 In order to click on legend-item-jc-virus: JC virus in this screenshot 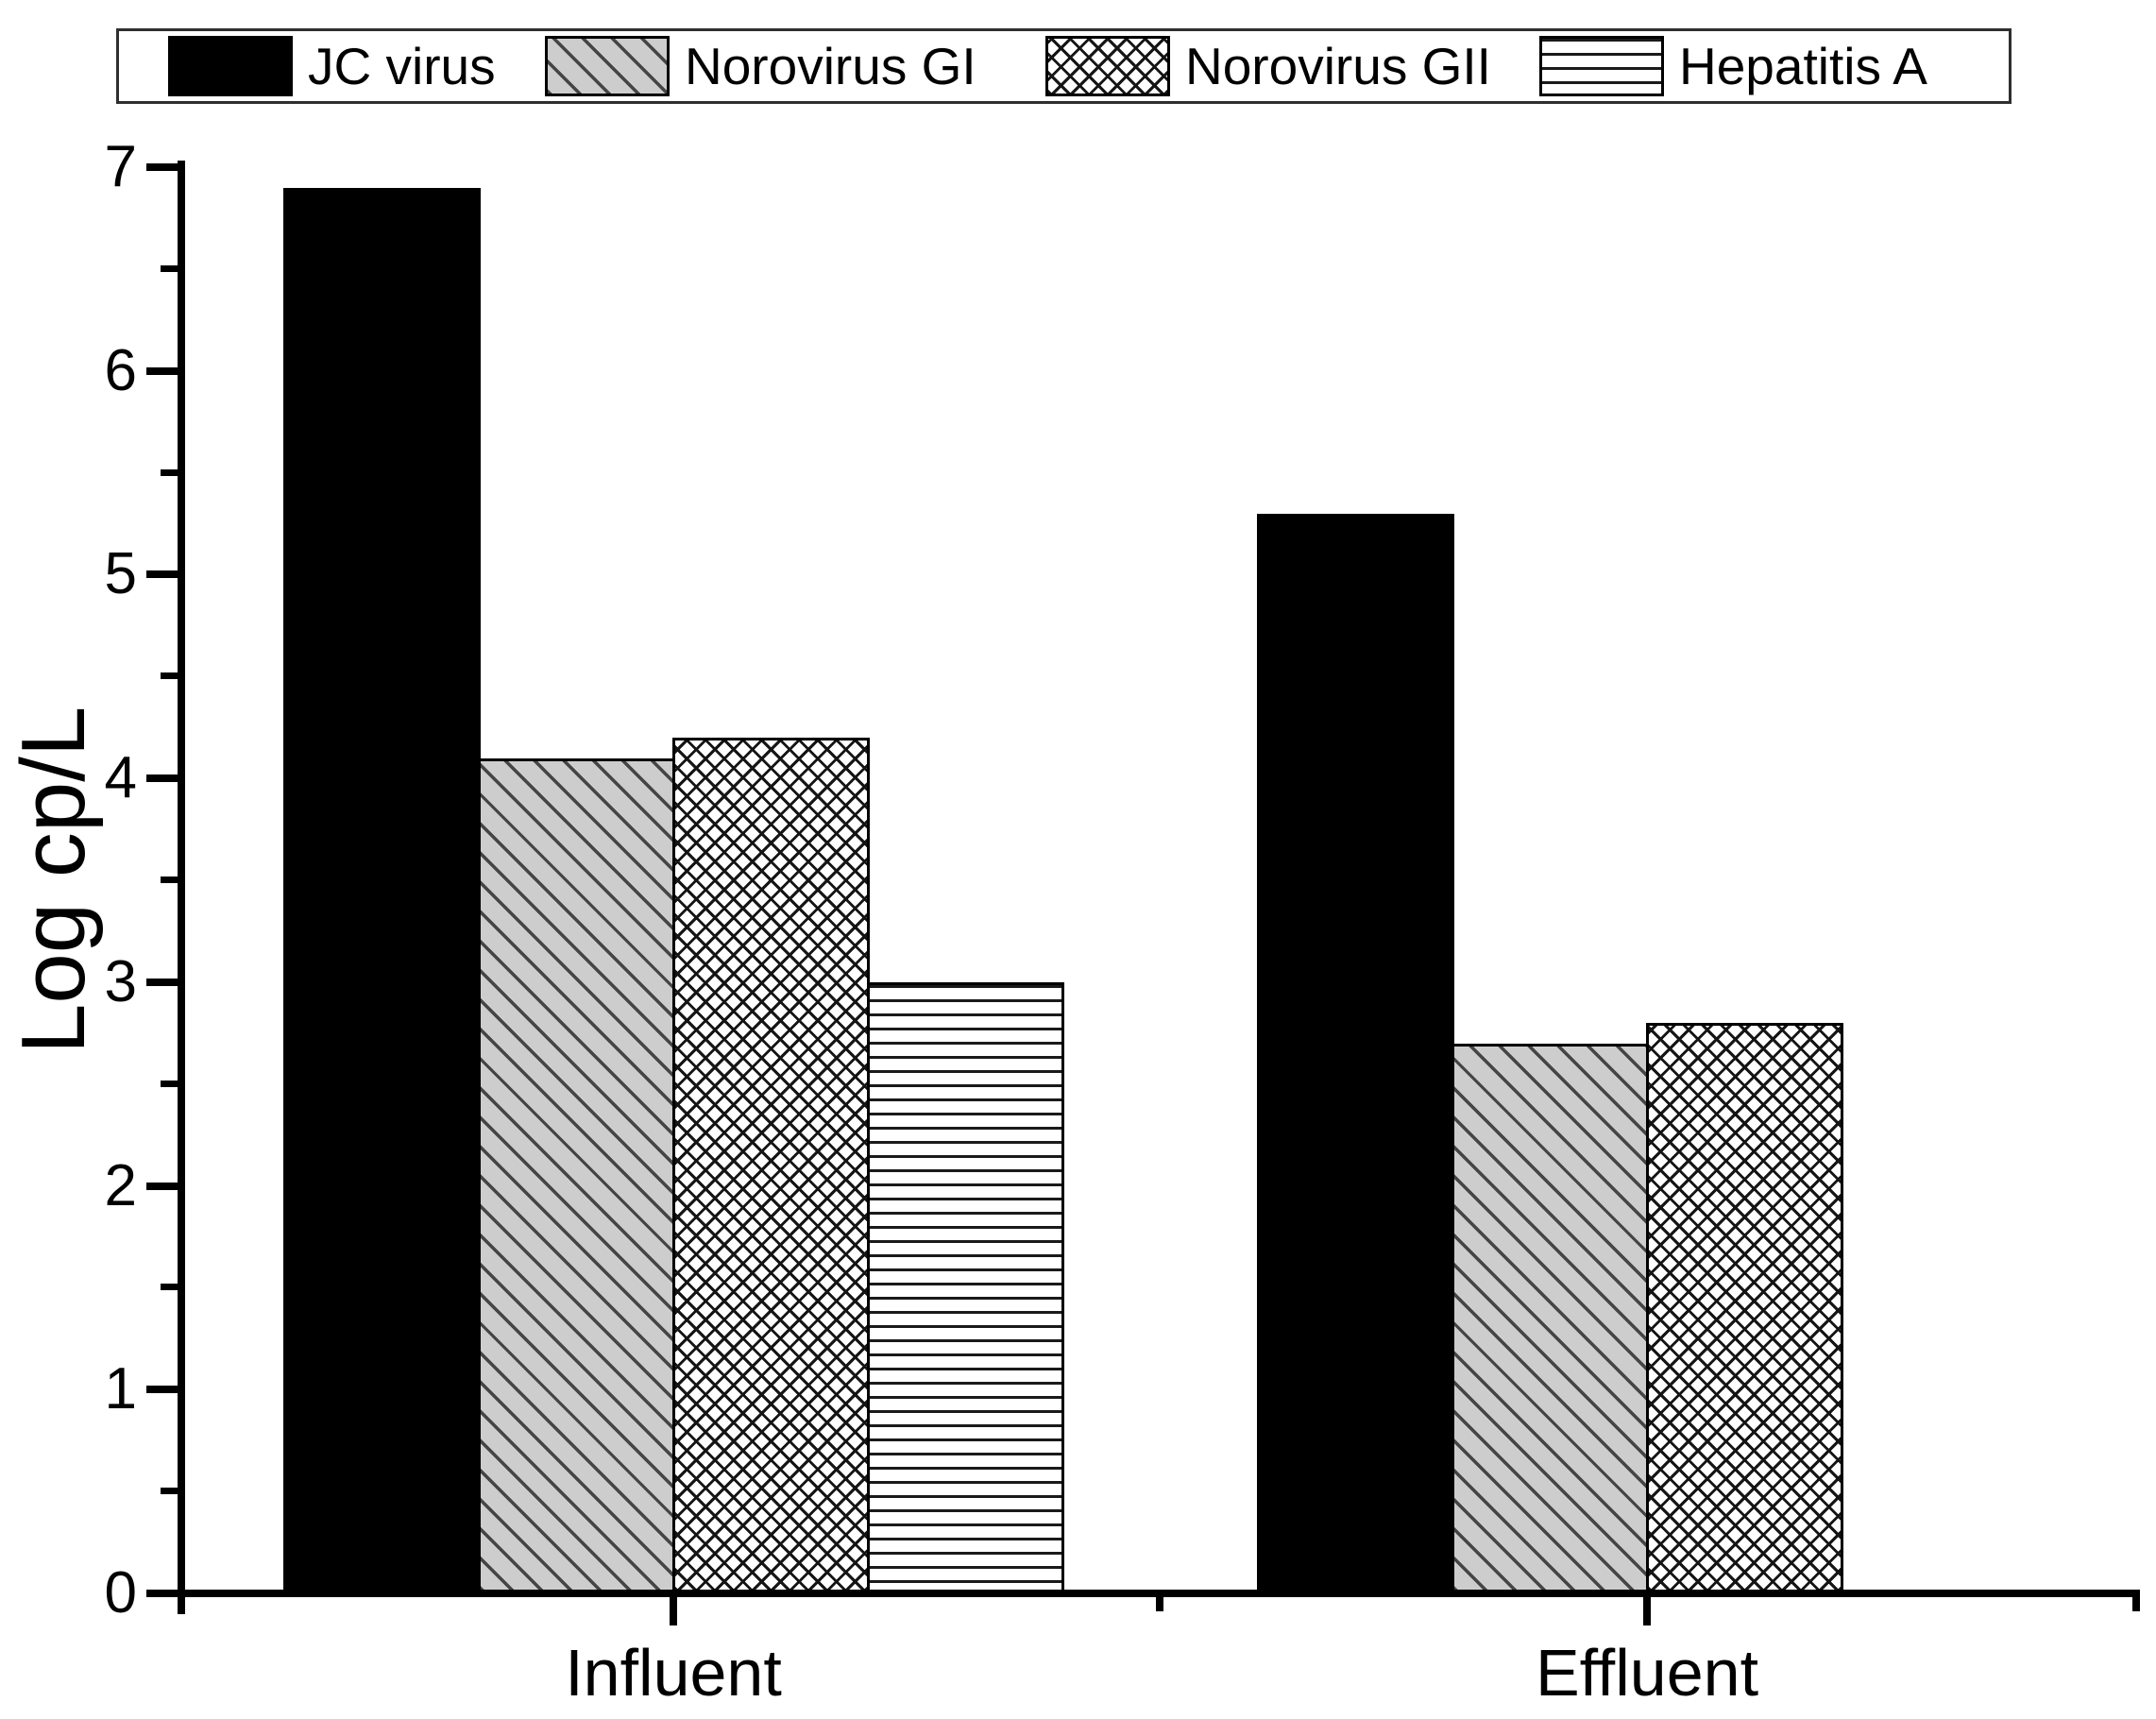, I will do `click(332, 66)`.